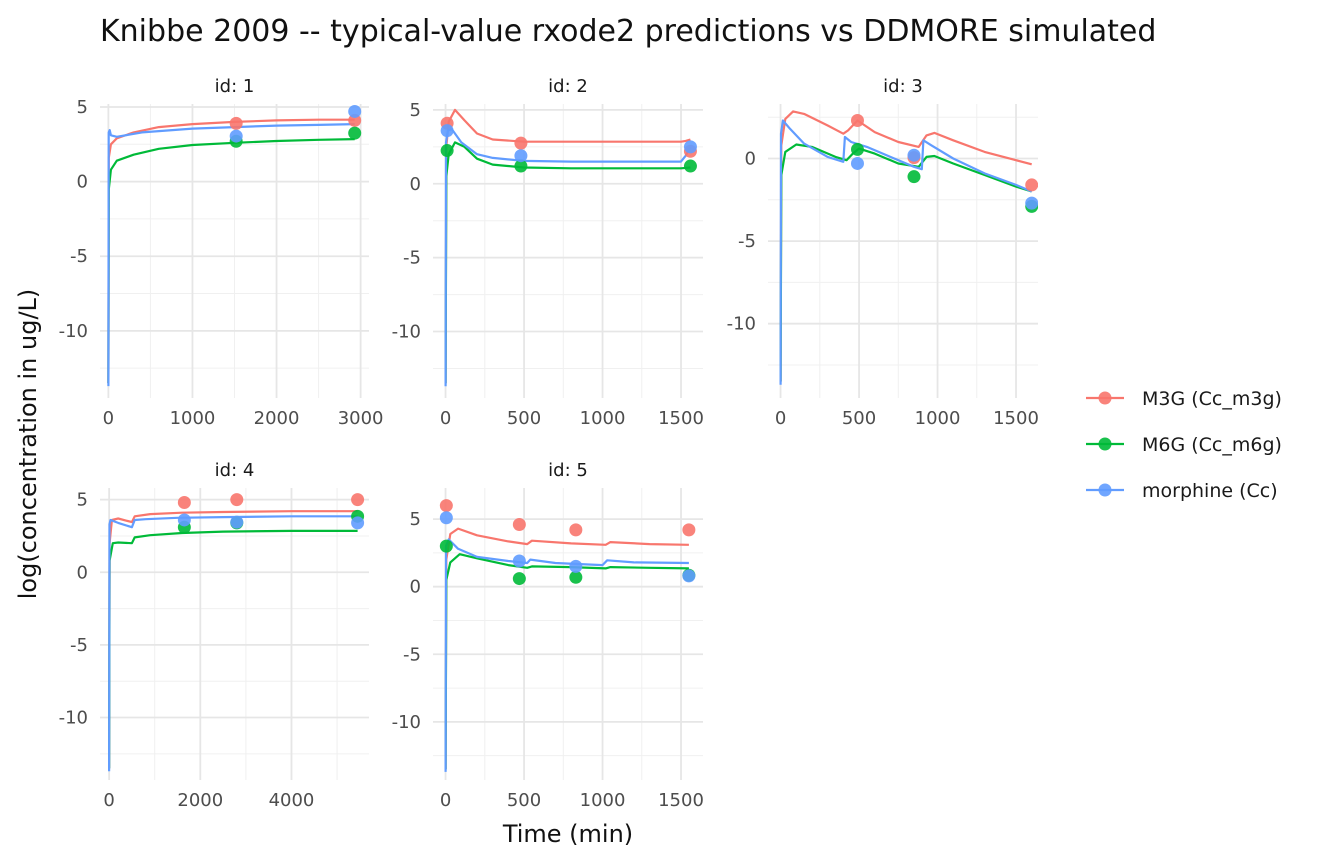 The height and width of the screenshot is (864, 1344). I want to click on panel-3: id: 3 0 500 1000 1500 -10 -5 0, so click(883, 252).